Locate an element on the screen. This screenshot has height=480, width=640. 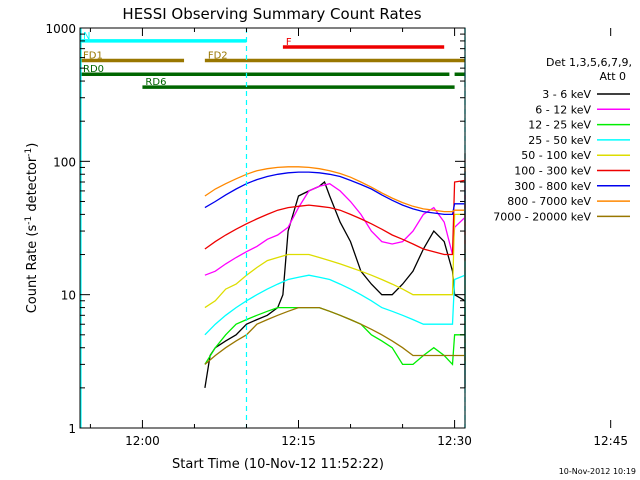
x-axis-label: Start Time (10-Nov-12 11:52:22) is located at coordinates (278, 464).